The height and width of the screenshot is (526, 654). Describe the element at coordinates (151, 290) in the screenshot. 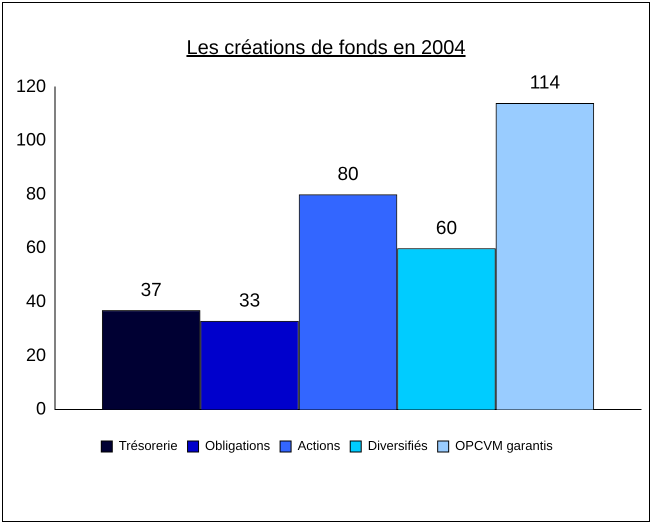

I see `data-label: 37` at that location.